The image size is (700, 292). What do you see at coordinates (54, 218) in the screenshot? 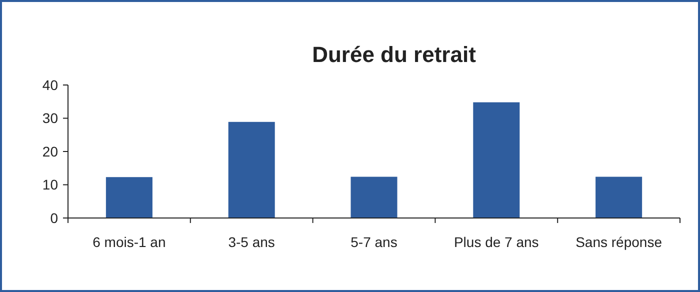
I see `y-tick-label: 0` at bounding box center [54, 218].